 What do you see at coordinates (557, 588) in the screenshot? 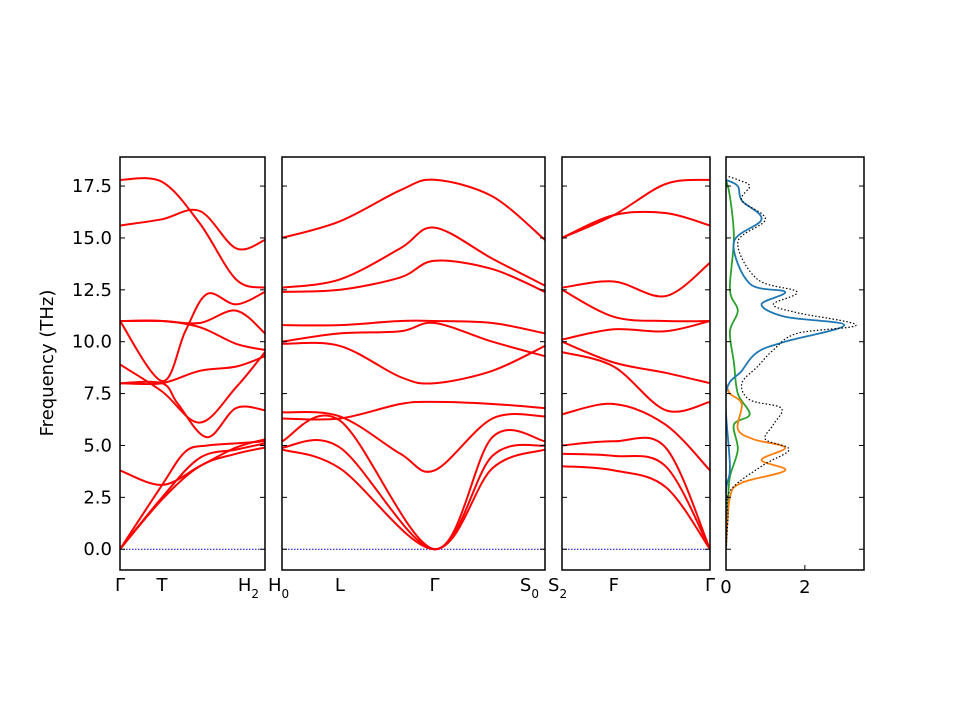
I see `kpoint-label: S2` at bounding box center [557, 588].